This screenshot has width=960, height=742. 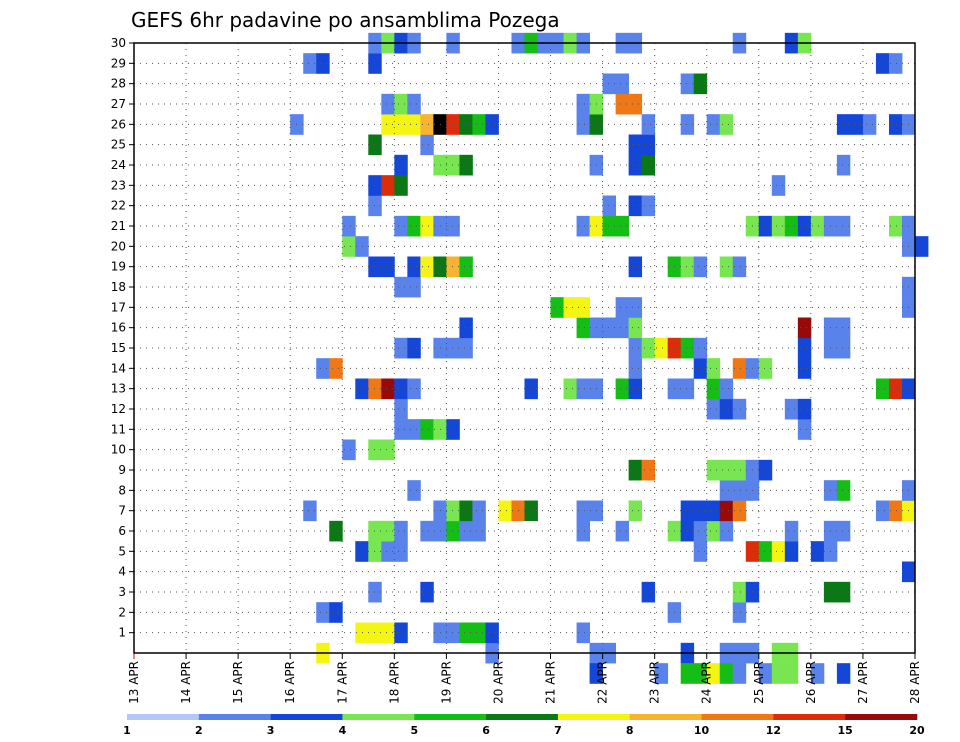 I want to click on y-tick-label: 19, so click(x=118, y=267).